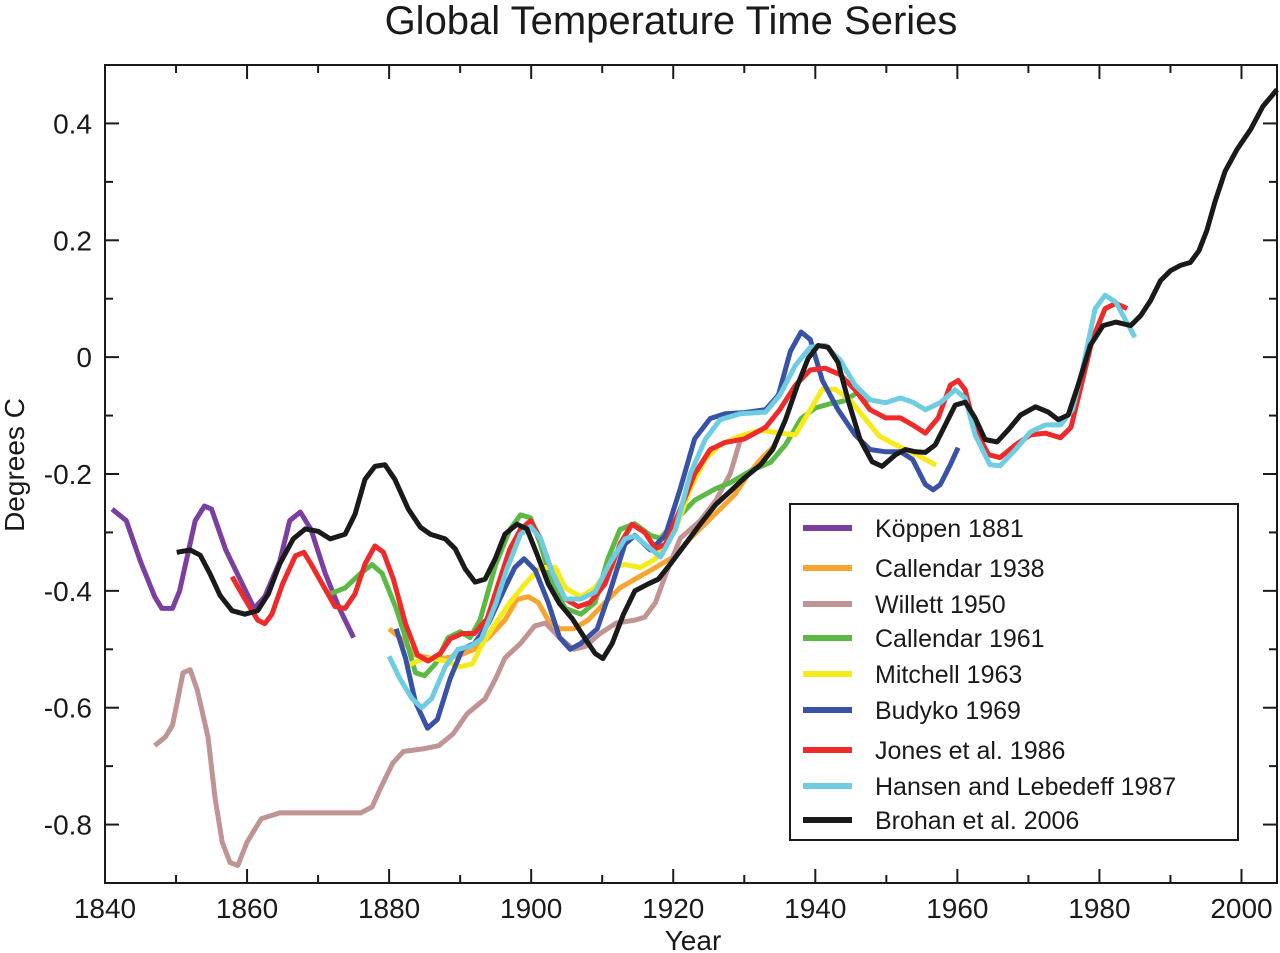  Describe the element at coordinates (970, 751) in the screenshot. I see `legend-label: Jones et al. 1986` at that location.